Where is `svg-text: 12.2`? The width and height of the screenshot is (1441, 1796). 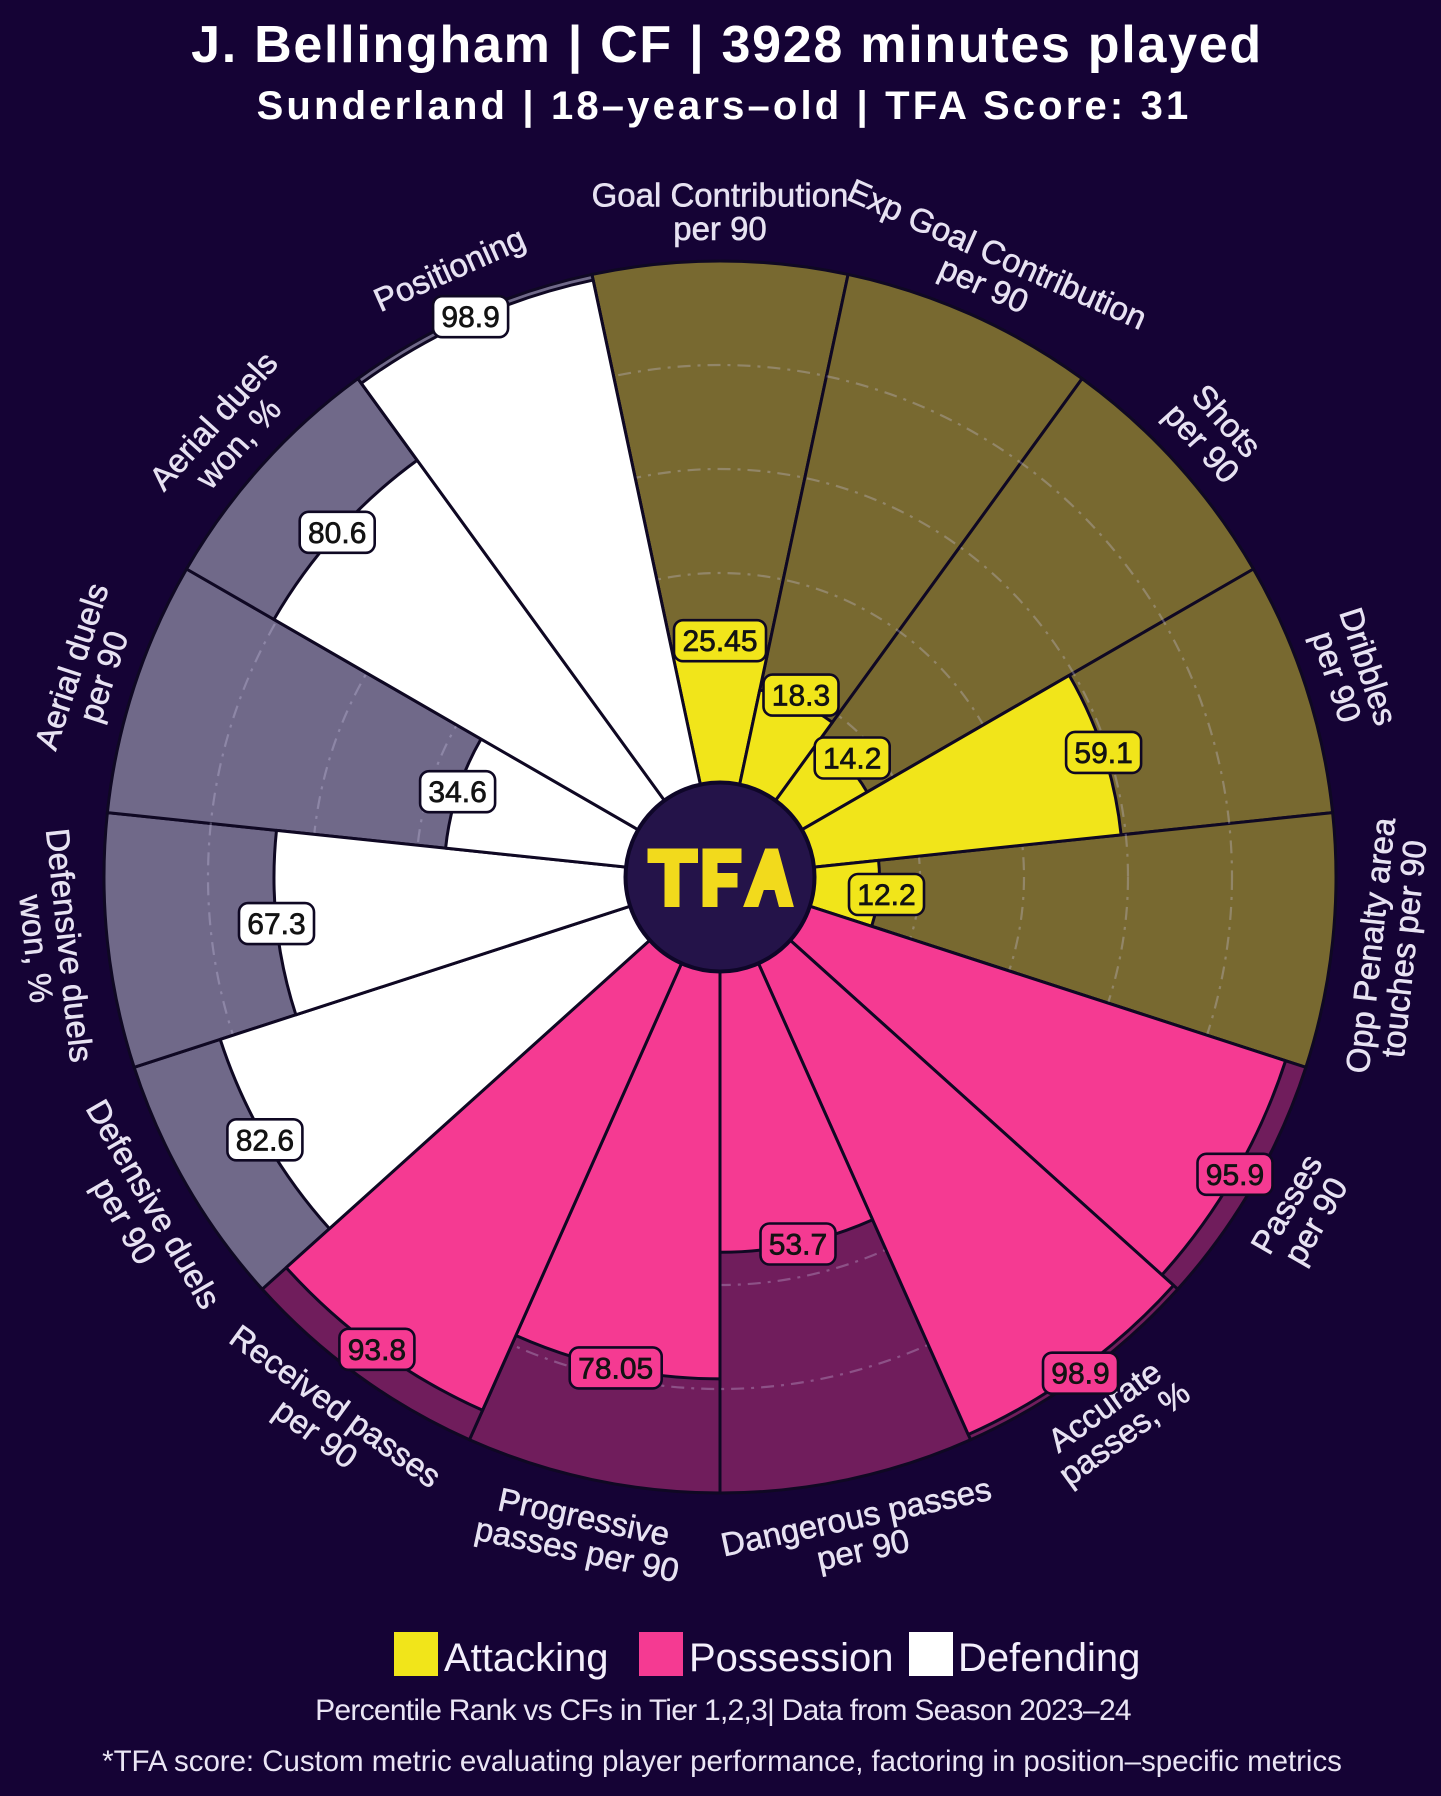
svg-text: 12.2 is located at coordinates (886, 895).